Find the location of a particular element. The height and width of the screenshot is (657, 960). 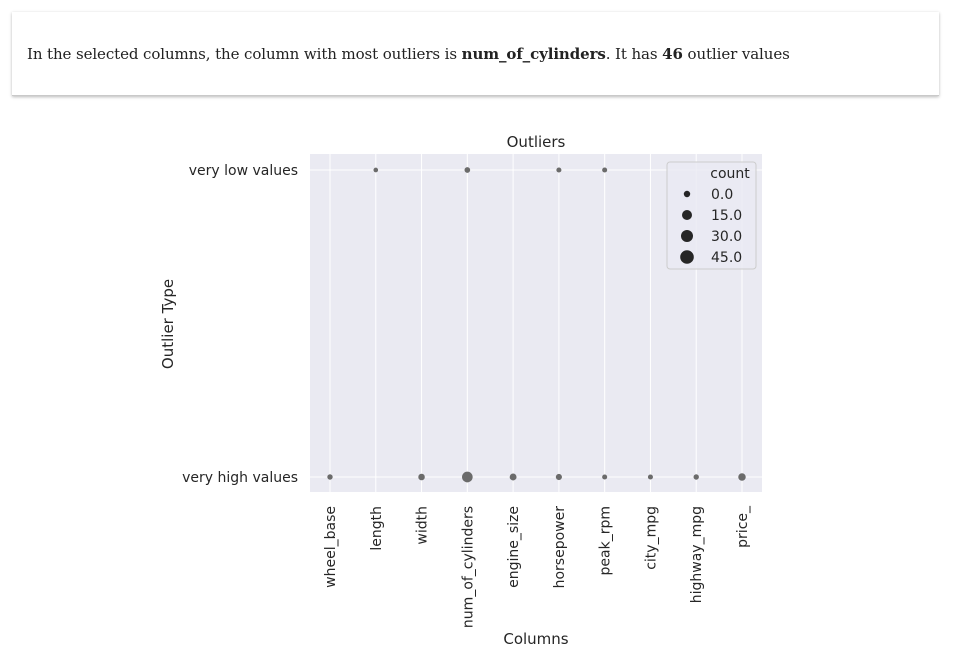

legend: count 0.0 15.0 30.0 45.0 is located at coordinates (711, 215).